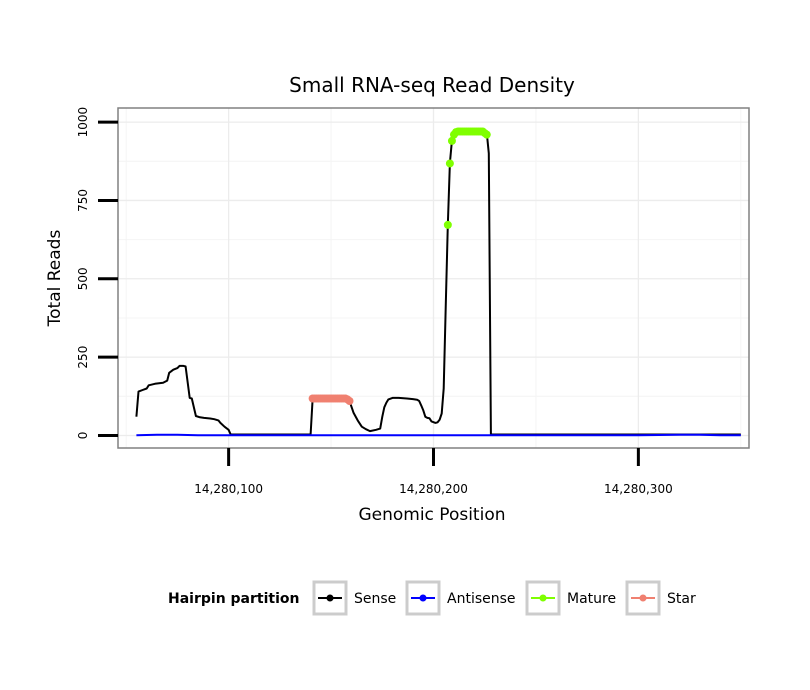  What do you see at coordinates (681, 599) in the screenshot?
I see `legend-label-star: Star` at bounding box center [681, 599].